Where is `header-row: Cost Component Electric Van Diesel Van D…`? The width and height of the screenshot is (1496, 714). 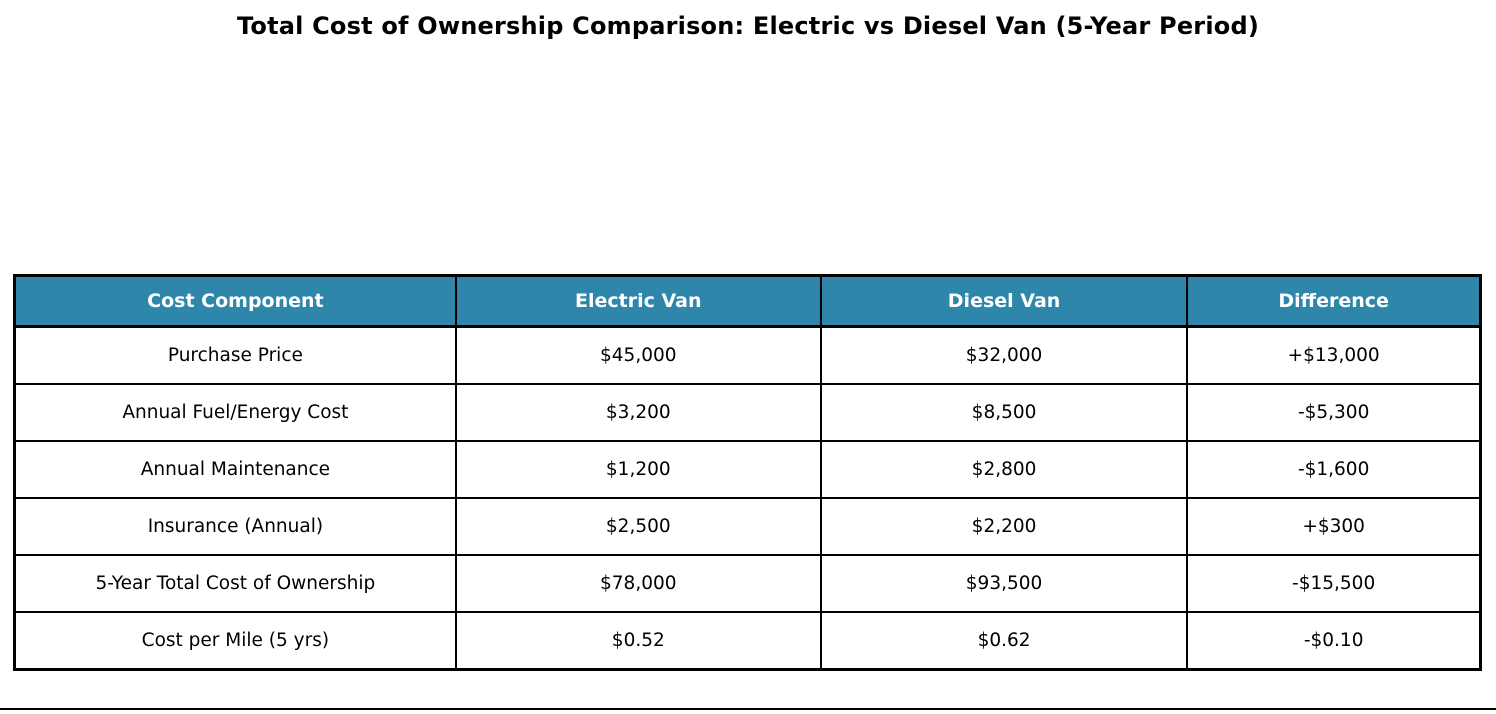 header-row: Cost Component Electric Van Diesel Van D… is located at coordinates (747, 301).